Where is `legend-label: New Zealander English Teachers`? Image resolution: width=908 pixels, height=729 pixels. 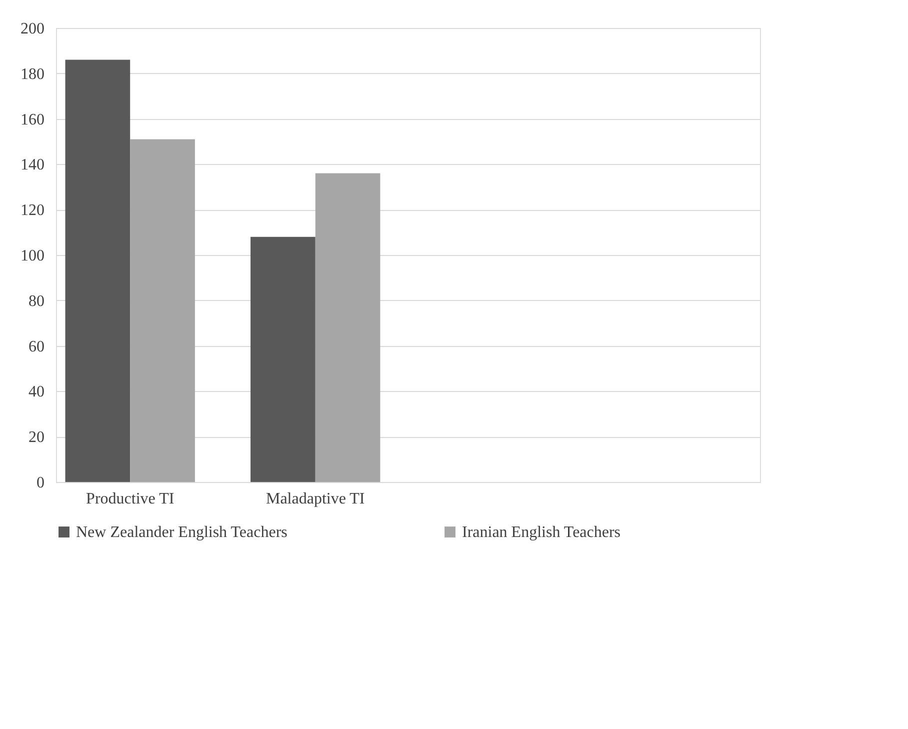
legend-label: New Zealander English Teachers is located at coordinates (182, 532).